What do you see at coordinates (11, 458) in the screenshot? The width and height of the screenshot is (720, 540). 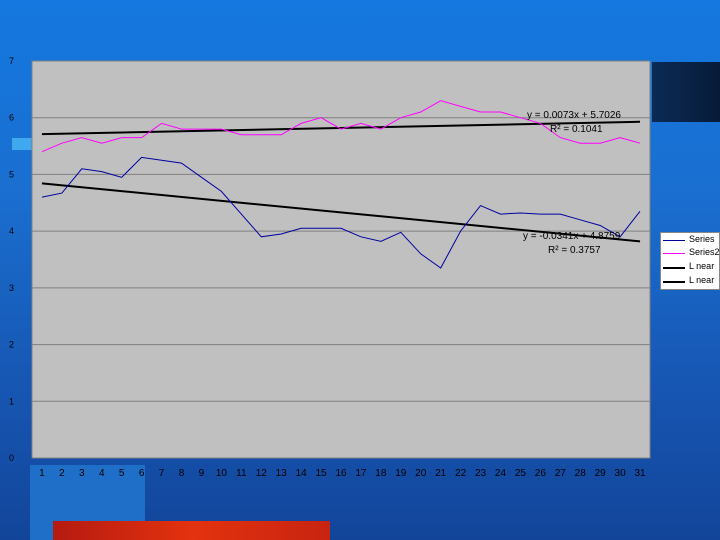 I see `y-tick-label: 0` at bounding box center [11, 458].